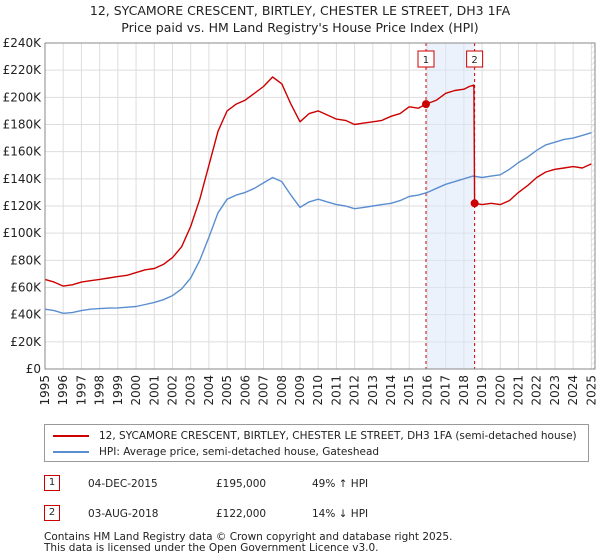  What do you see at coordinates (474, 203) in the screenshot?
I see `sale-2-point` at bounding box center [474, 203].